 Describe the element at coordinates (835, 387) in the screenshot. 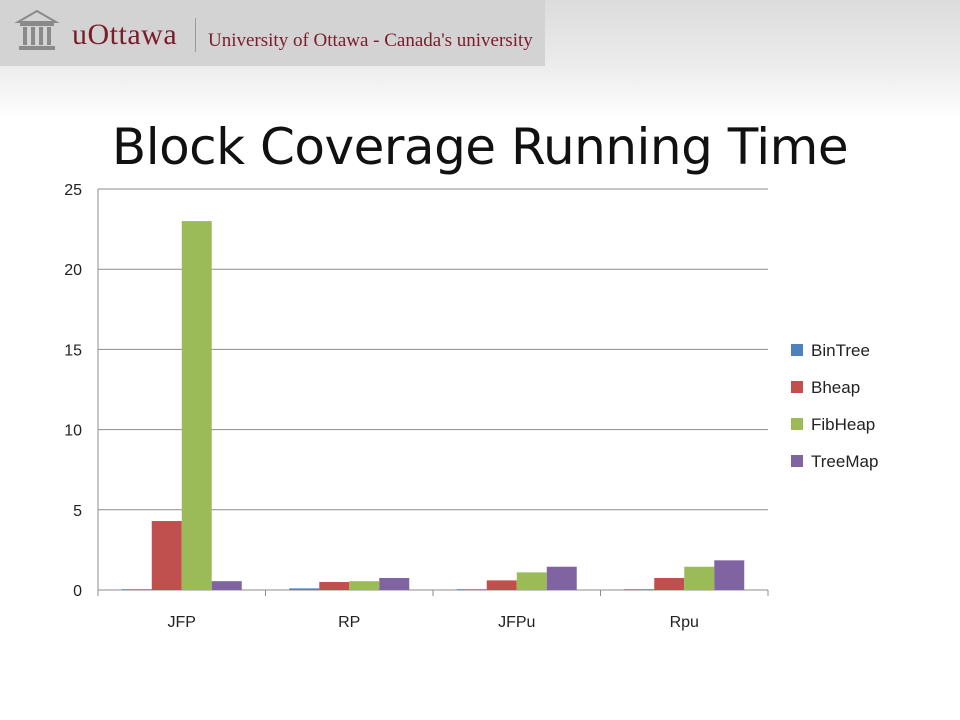

I see `legend-label: Bheap` at that location.